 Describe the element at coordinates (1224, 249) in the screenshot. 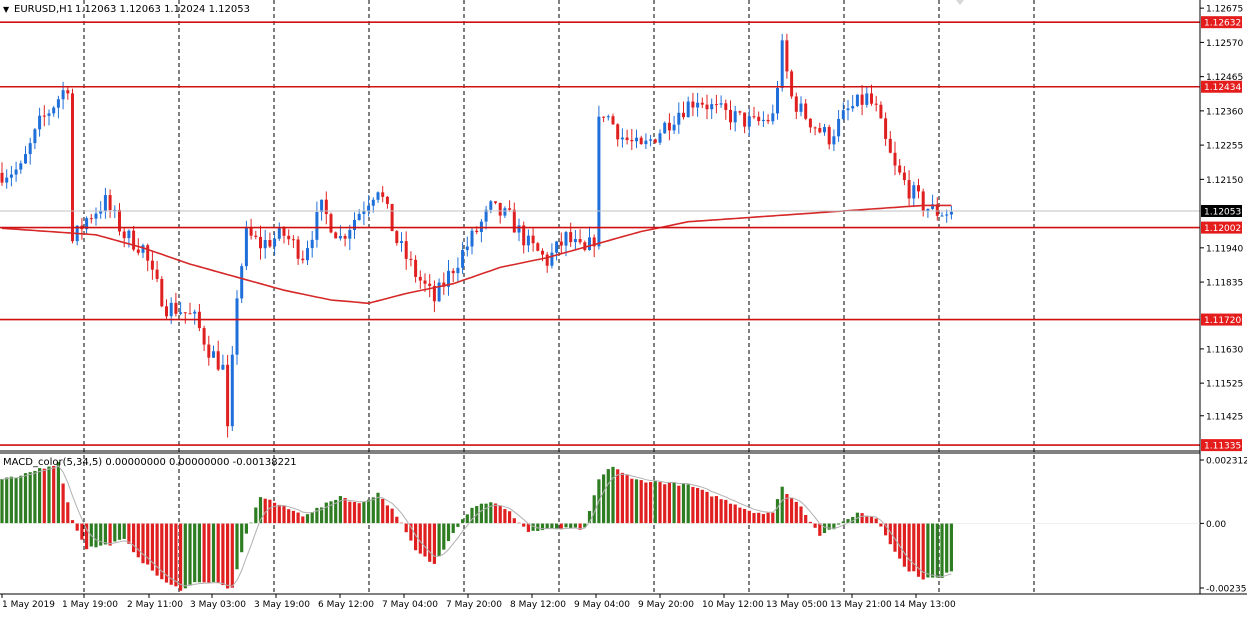

I see `price-tick-label: 1.11940` at that location.